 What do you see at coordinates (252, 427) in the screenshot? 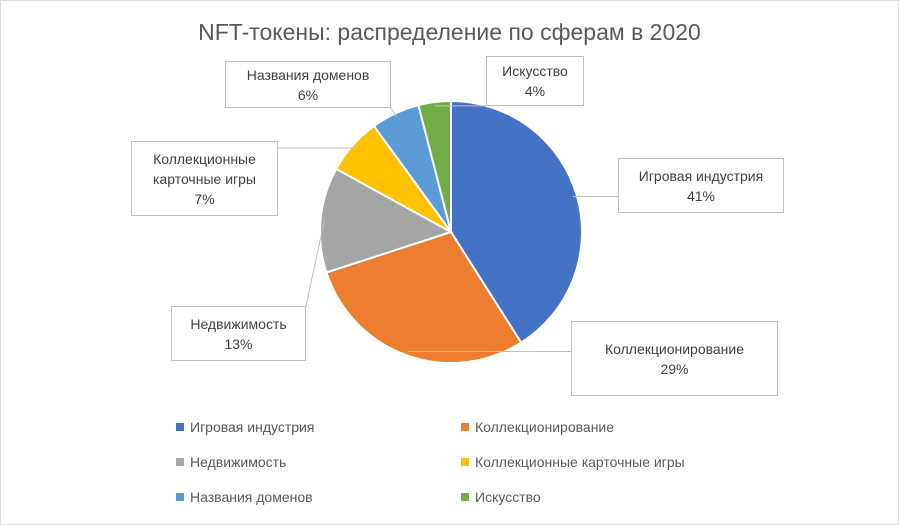
I see `legend-label: Игровая индустрия` at bounding box center [252, 427].